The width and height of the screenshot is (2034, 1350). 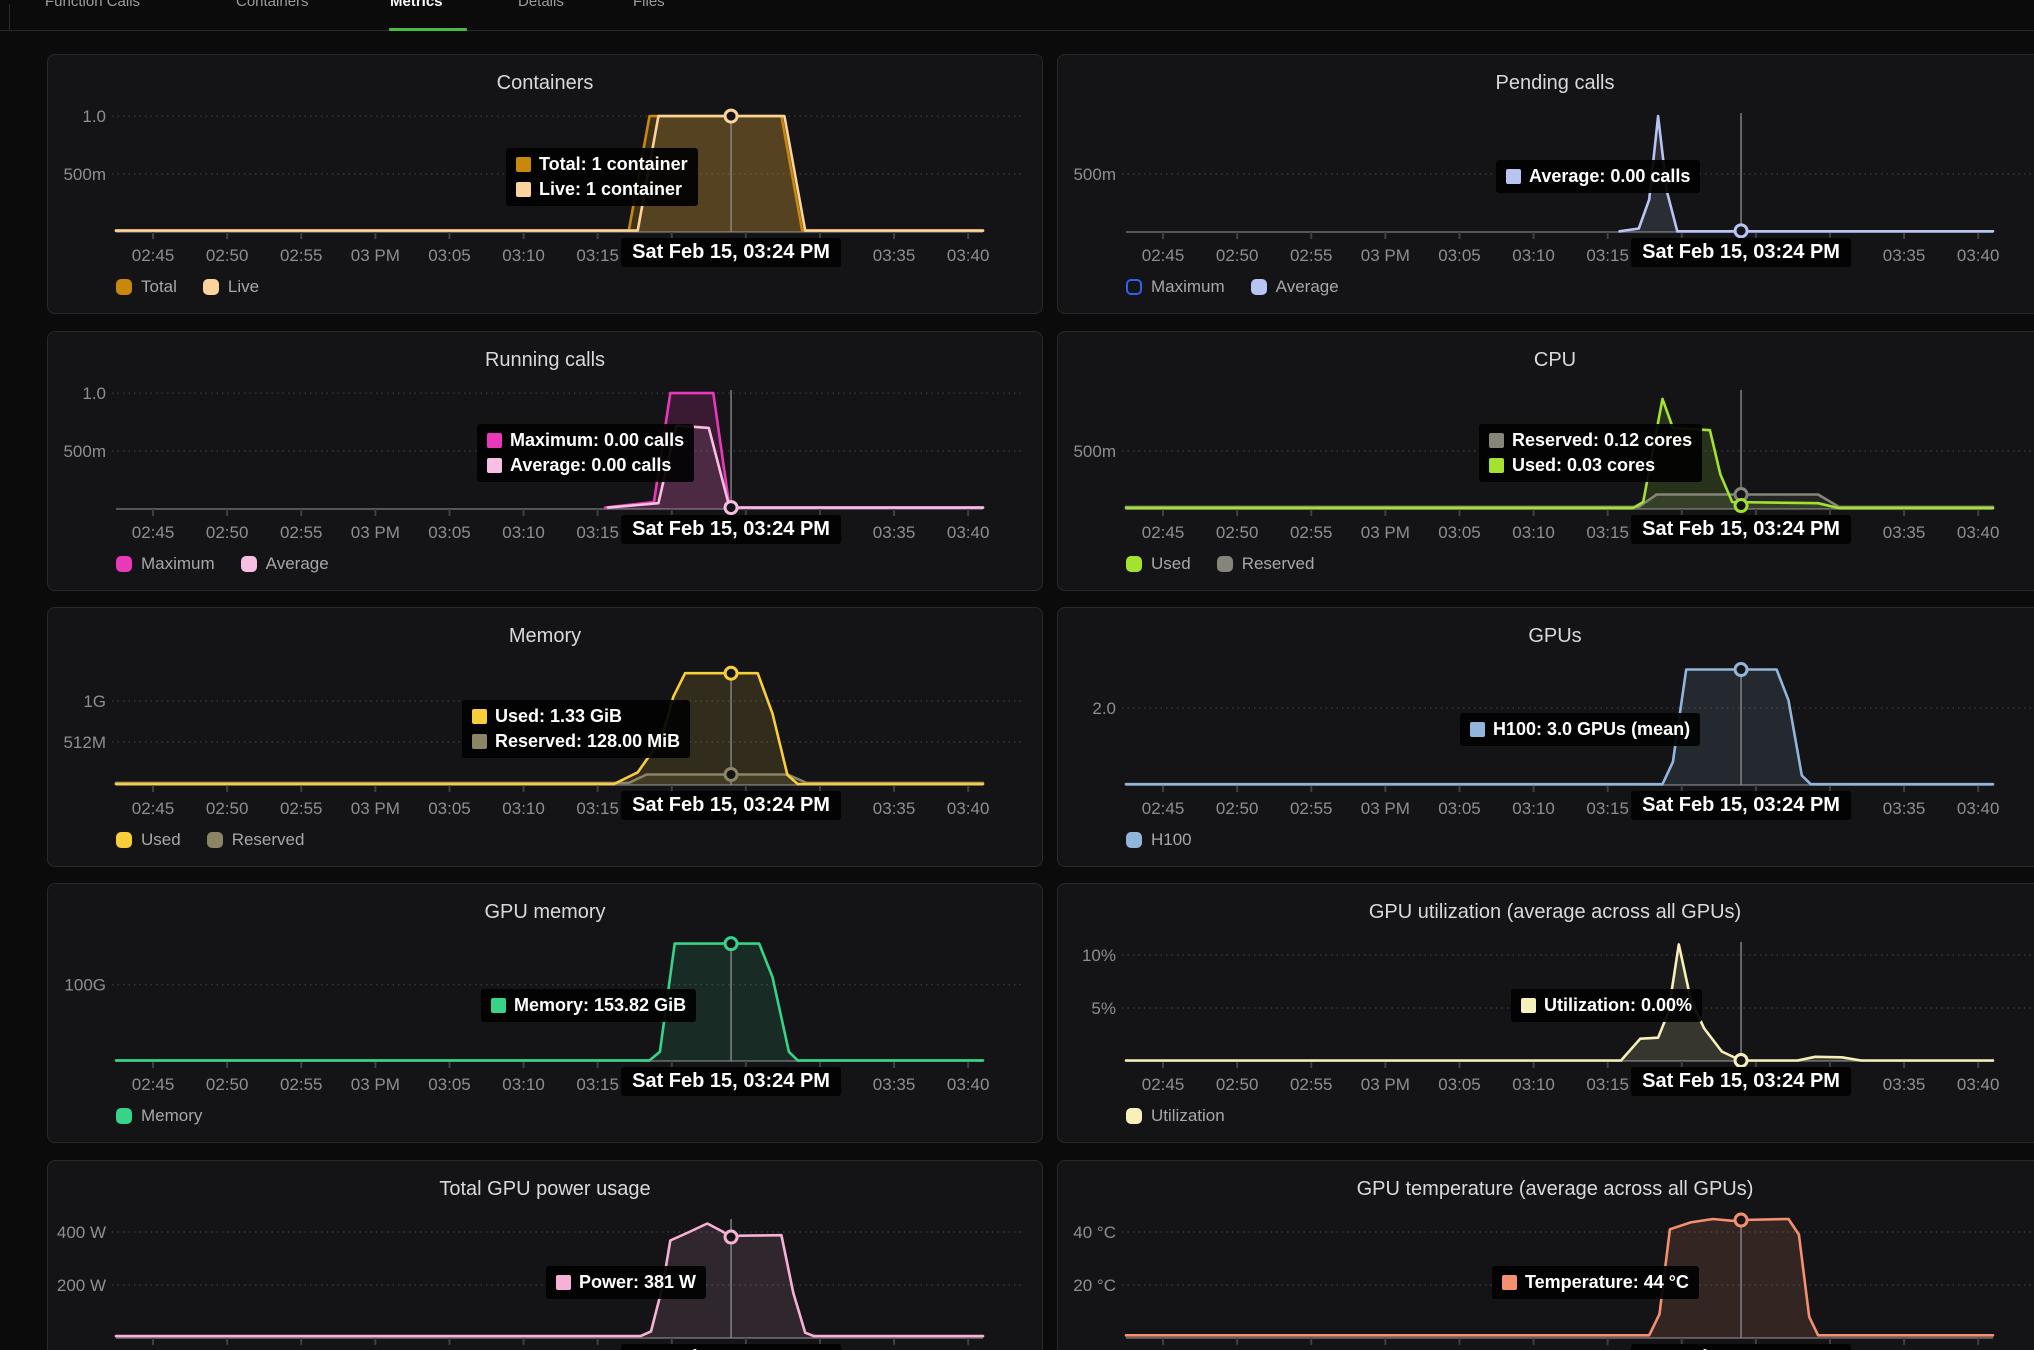 I want to click on series-area-total, so click(x=549, y=174).